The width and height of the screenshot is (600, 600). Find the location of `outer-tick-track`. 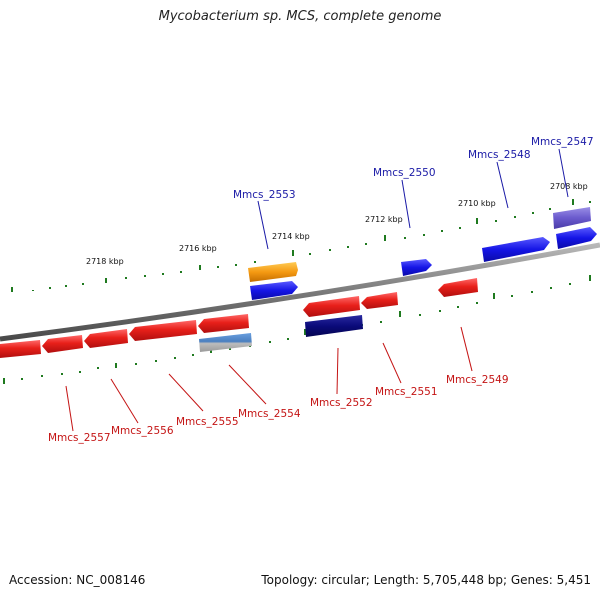

outer-tick-track is located at coordinates (301, 245).